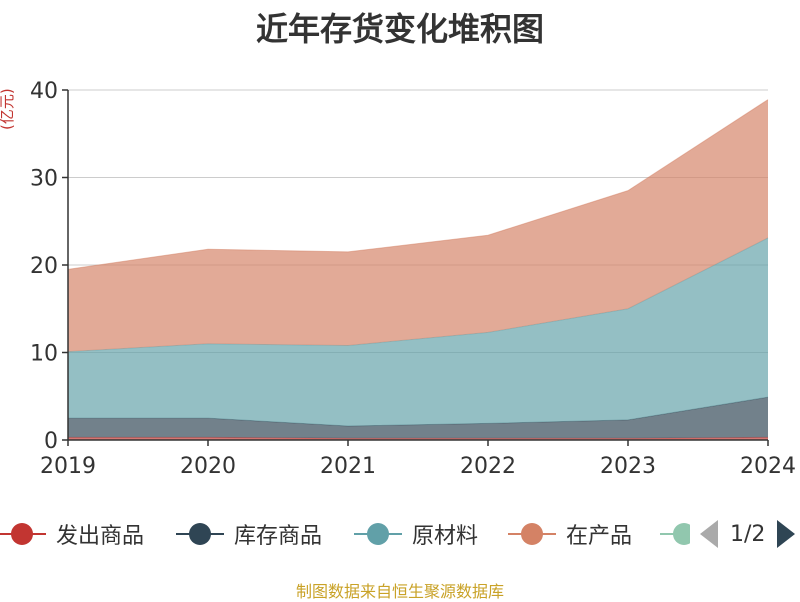  I want to click on legend-label: 原材料, so click(445, 536).